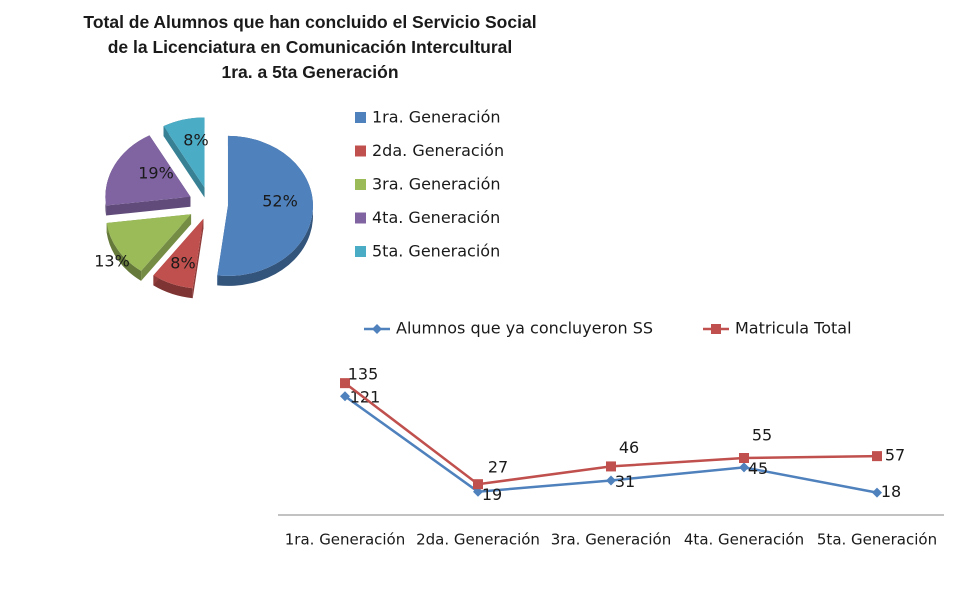 This screenshot has height=598, width=960. Describe the element at coordinates (478, 540) in the screenshot. I see `x-tick-label-2: 2da. Generación` at that location.